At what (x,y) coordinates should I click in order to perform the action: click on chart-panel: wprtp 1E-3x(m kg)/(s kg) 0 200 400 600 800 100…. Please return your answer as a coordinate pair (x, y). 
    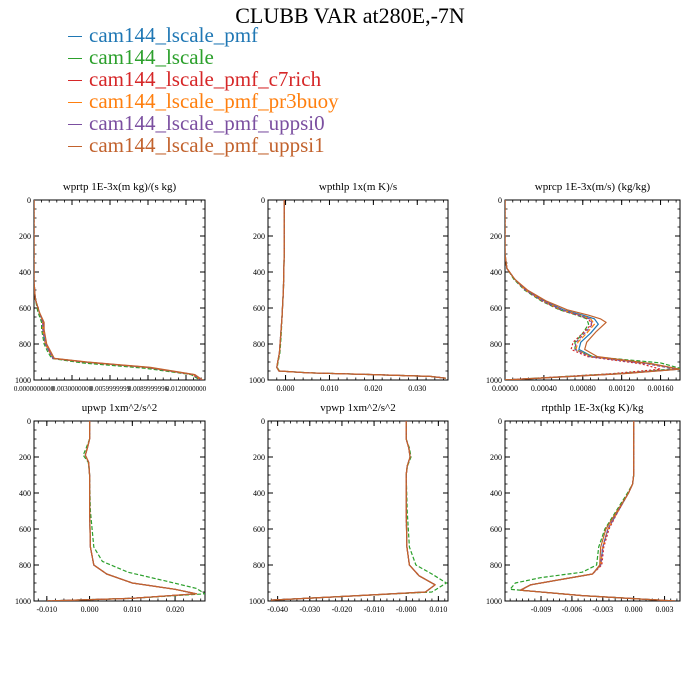
    Looking at the image, I should click on (110, 287).